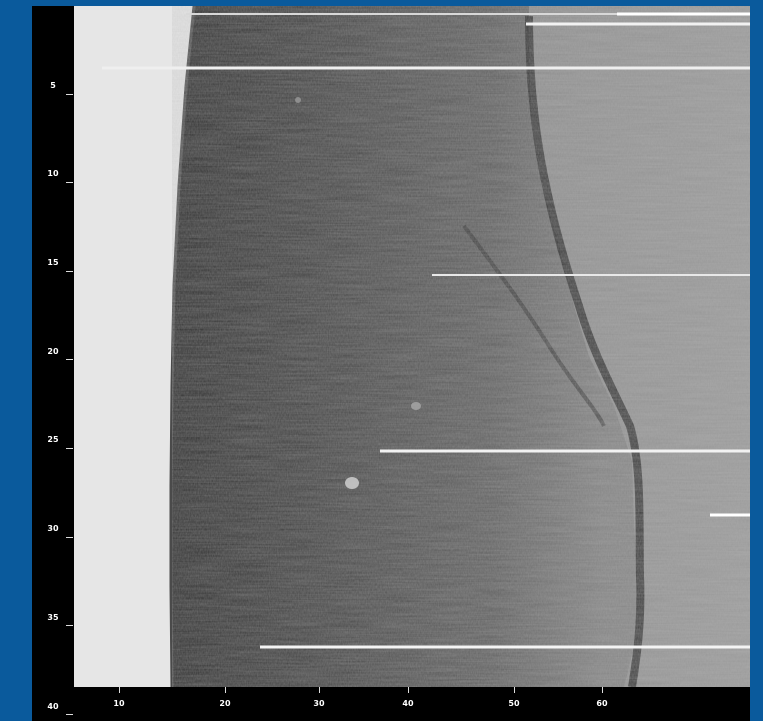  I want to click on x-tick-label: 60, so click(602, 703).